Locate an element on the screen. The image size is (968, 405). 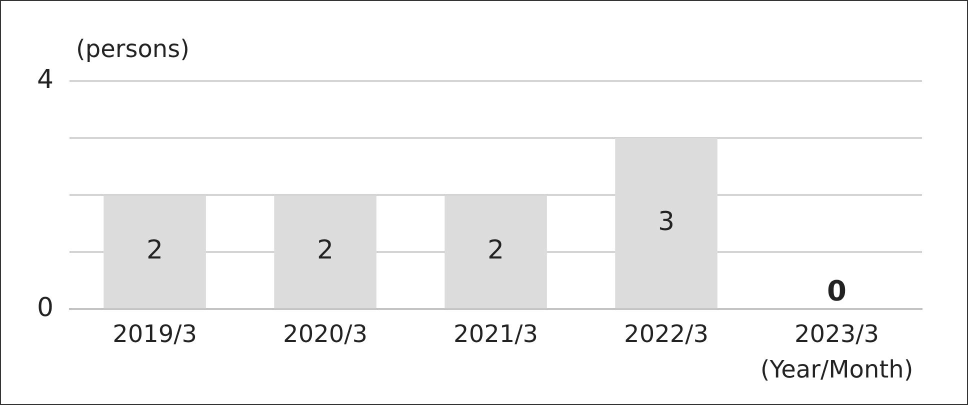
data-label: 3 is located at coordinates (666, 222).